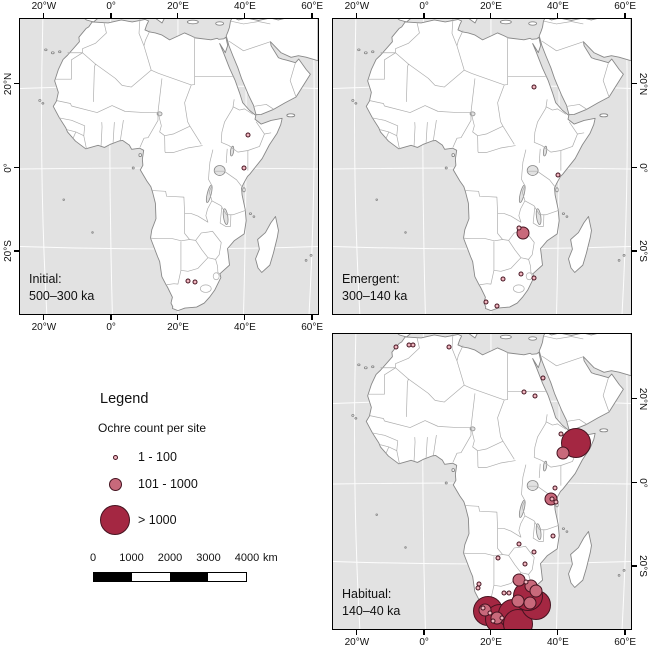  What do you see at coordinates (62, 287) in the screenshot?
I see `period-label-initial: Initial: 500–300 ka` at bounding box center [62, 287].